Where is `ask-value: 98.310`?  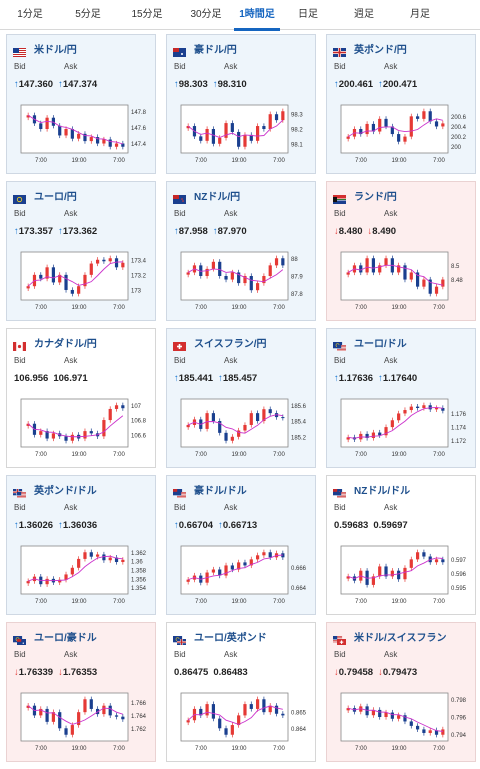
ask-value: 98.310 is located at coordinates (232, 84).